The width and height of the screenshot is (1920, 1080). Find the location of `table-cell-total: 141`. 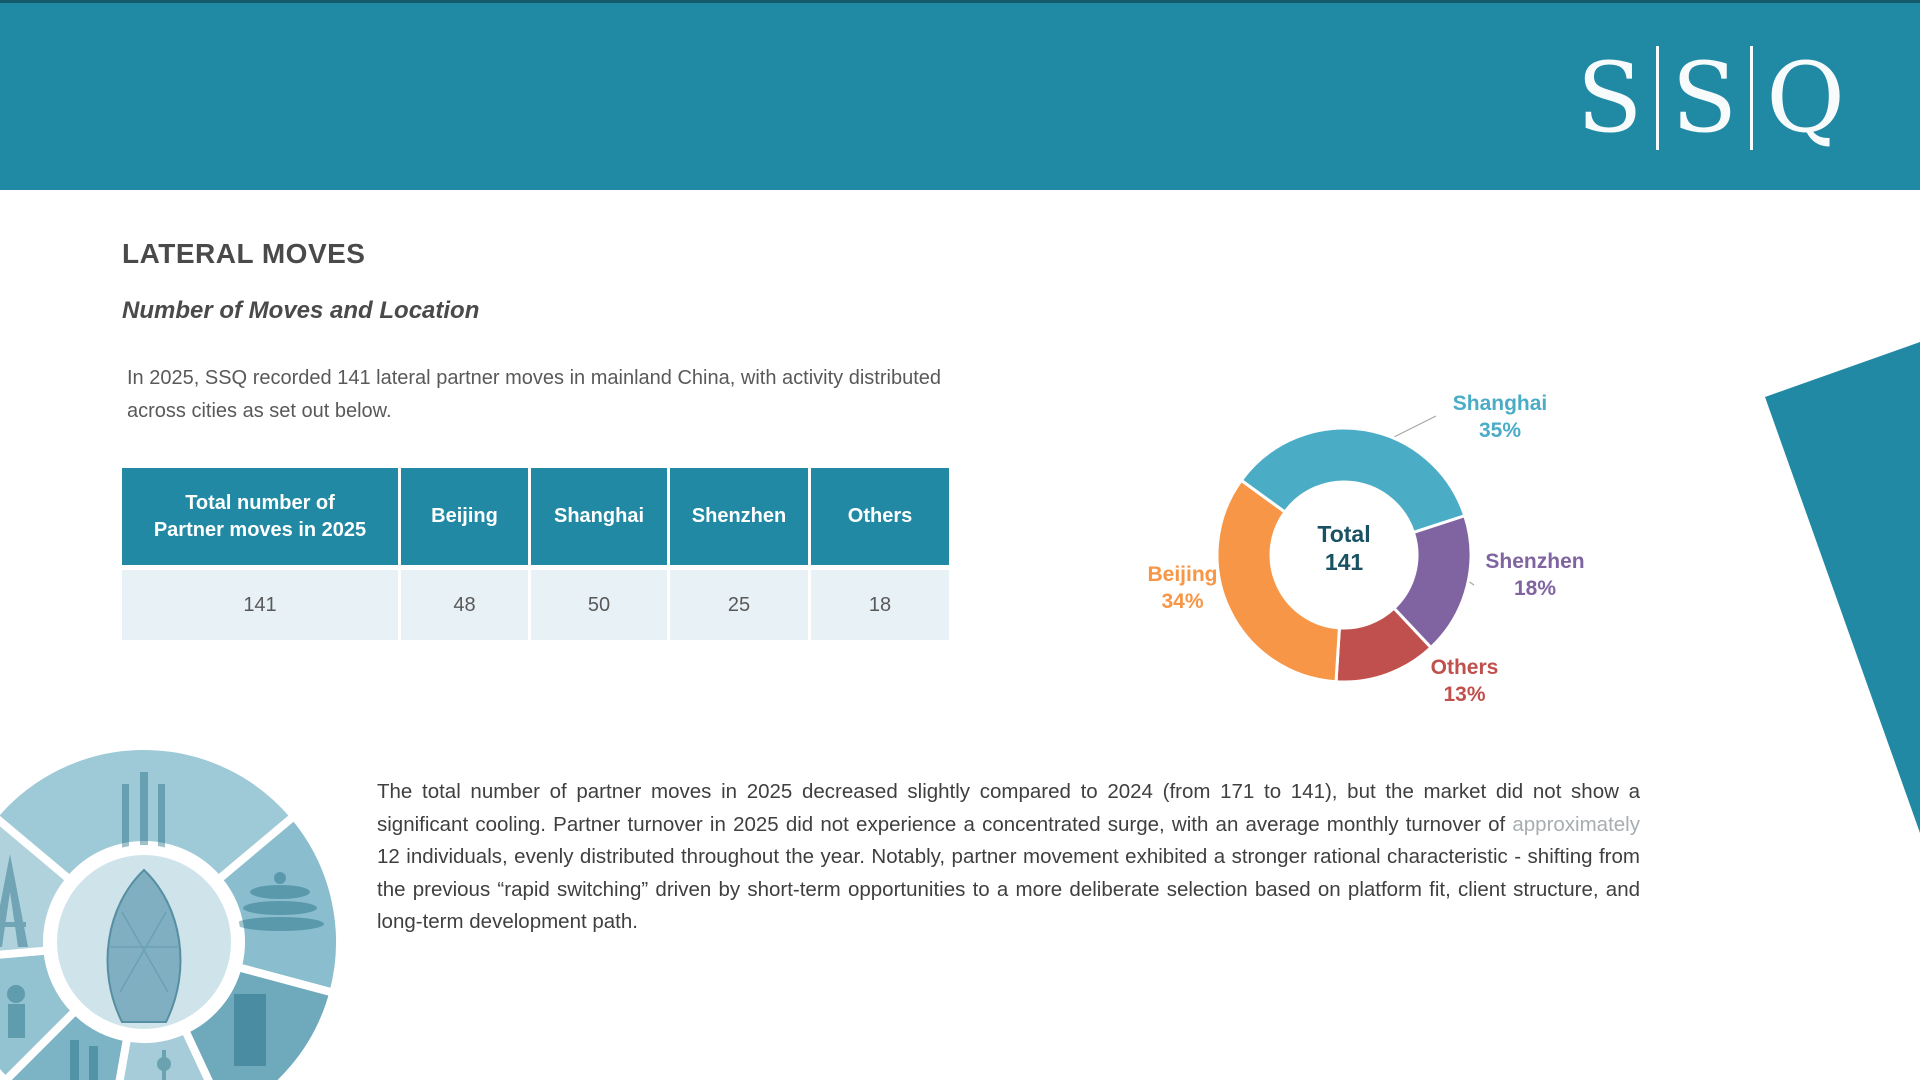

table-cell-total: 141 is located at coordinates (260, 605).